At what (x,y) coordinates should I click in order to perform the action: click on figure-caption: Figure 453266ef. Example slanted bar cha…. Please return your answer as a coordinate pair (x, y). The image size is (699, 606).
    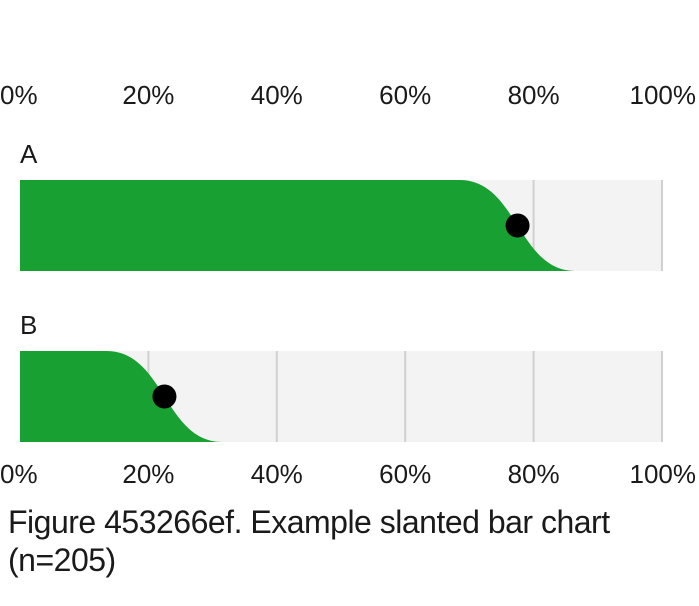
    Looking at the image, I should click on (309, 541).